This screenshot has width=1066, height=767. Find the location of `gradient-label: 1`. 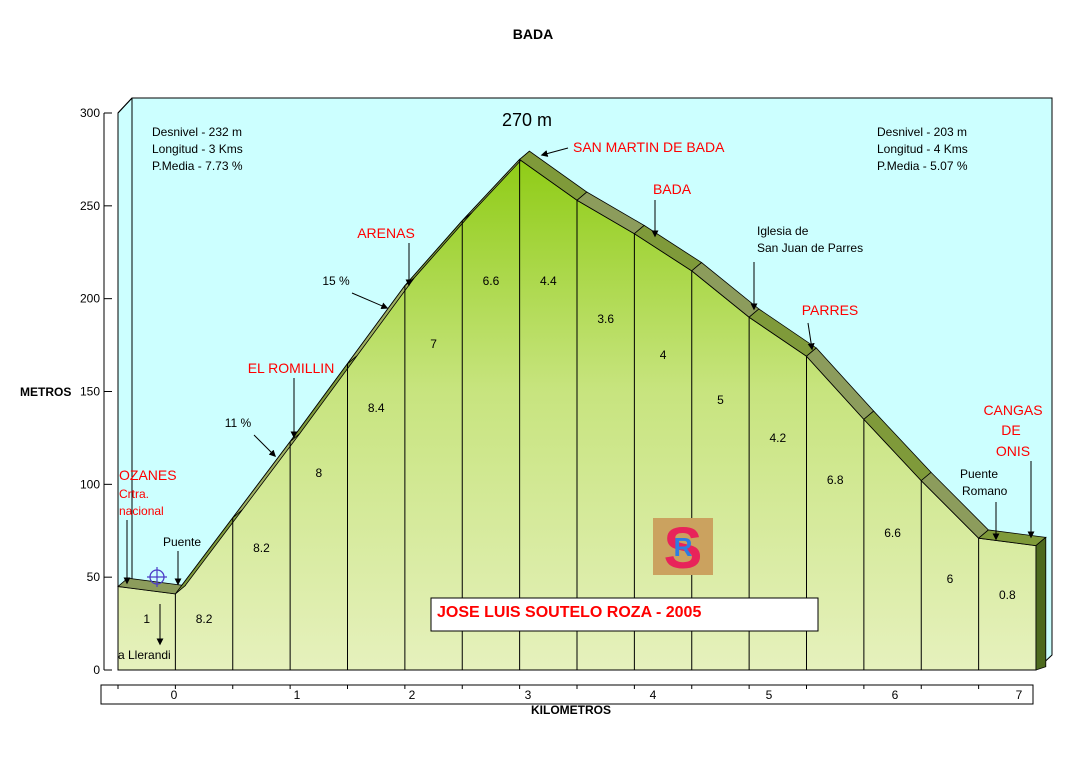

gradient-label: 1 is located at coordinates (146, 619).